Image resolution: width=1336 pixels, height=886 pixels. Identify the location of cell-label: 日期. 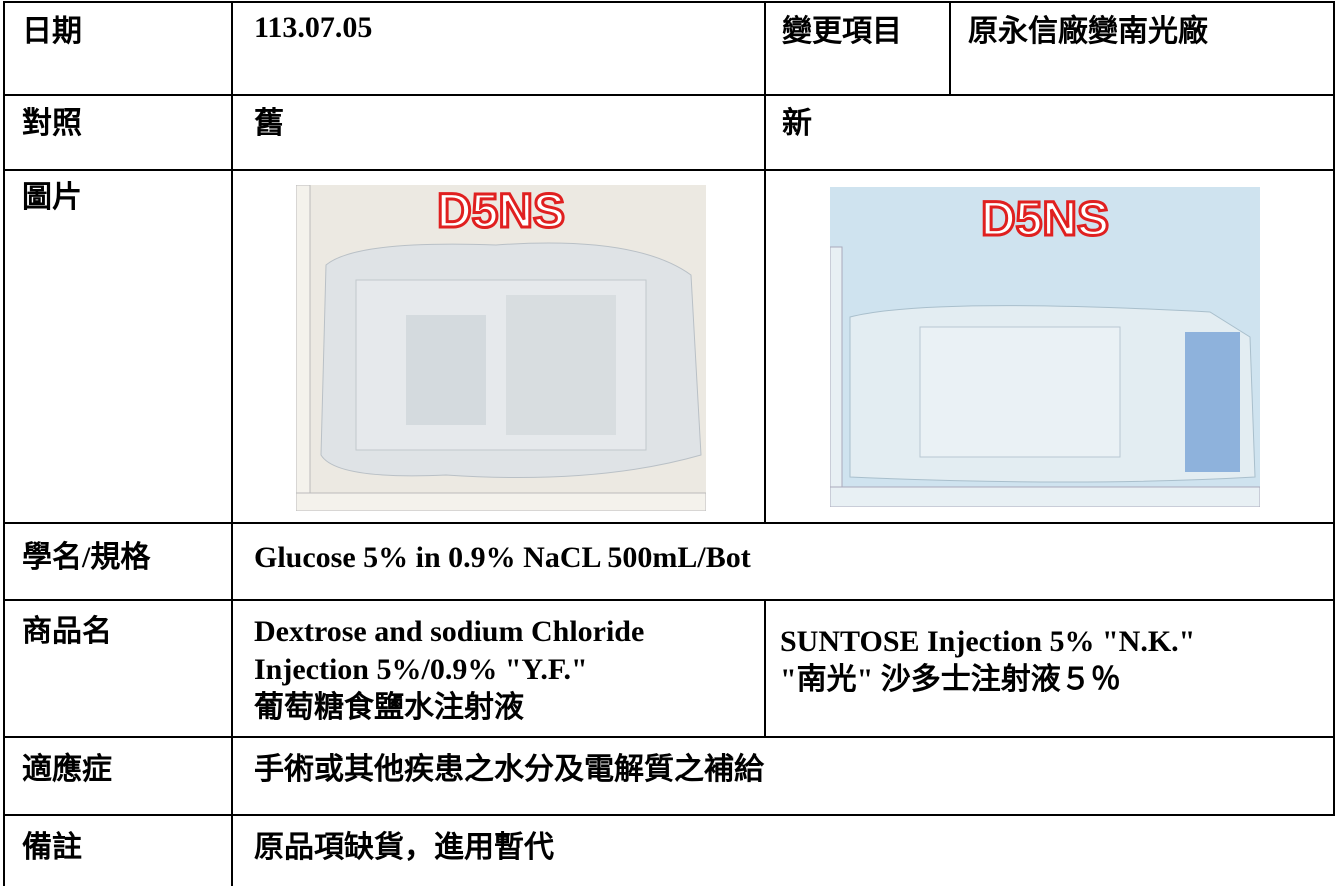
(52, 31).